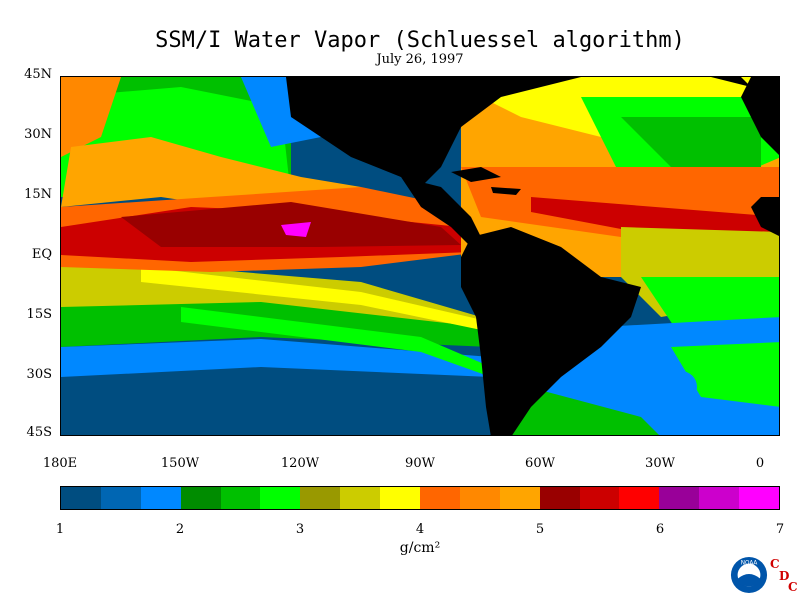 This screenshot has height=600, width=800. Describe the element at coordinates (540, 463) in the screenshot. I see `lon-label-60w: 60W` at that location.